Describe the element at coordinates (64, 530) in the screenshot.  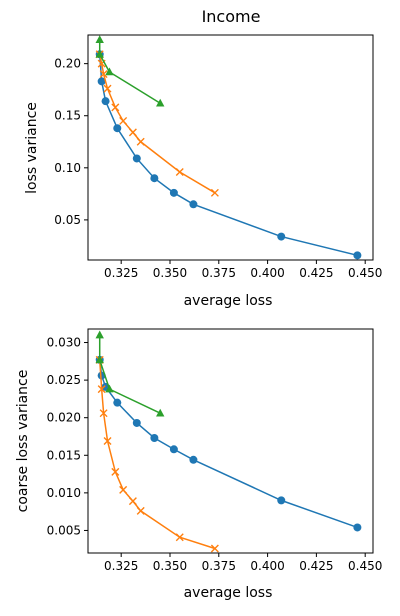
I see `y-tick-label: 0.005` at that location.